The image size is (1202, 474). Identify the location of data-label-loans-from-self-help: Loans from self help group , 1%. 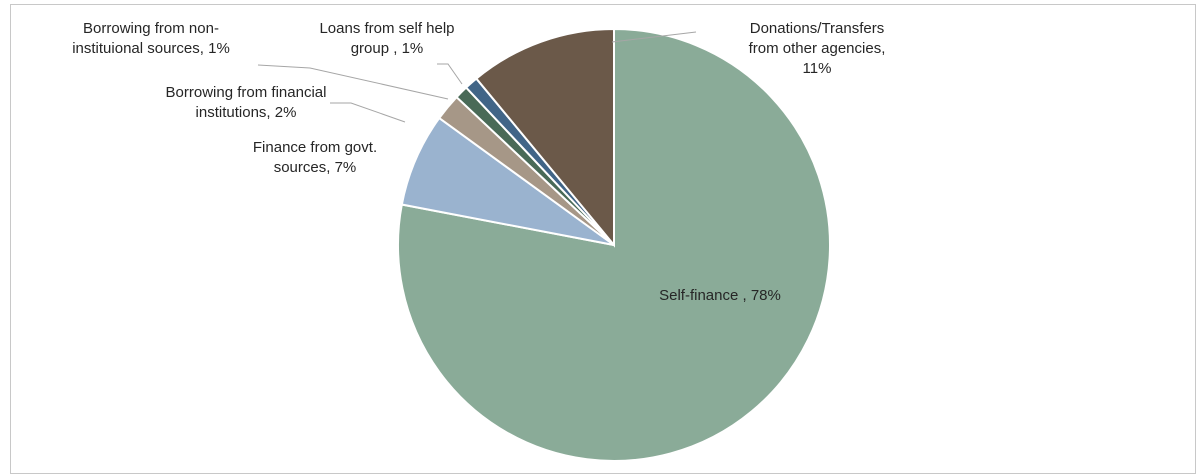
(386, 38).